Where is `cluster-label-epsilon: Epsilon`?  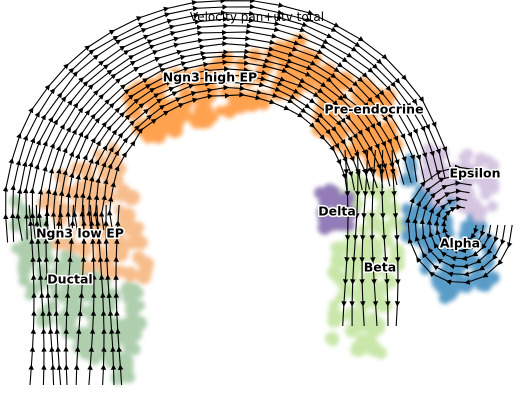 cluster-label-epsilon: Epsilon is located at coordinates (475, 173).